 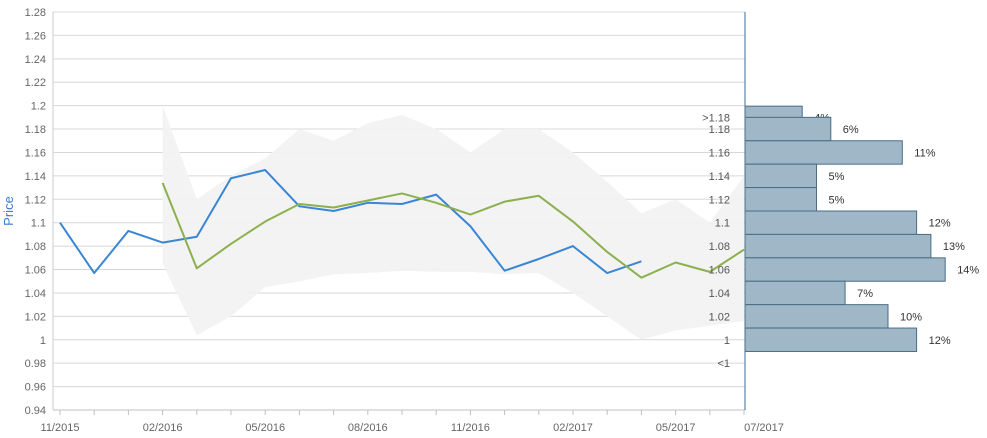 What do you see at coordinates (723, 364) in the screenshot?
I see `histogram-bin-label: <1` at bounding box center [723, 364].